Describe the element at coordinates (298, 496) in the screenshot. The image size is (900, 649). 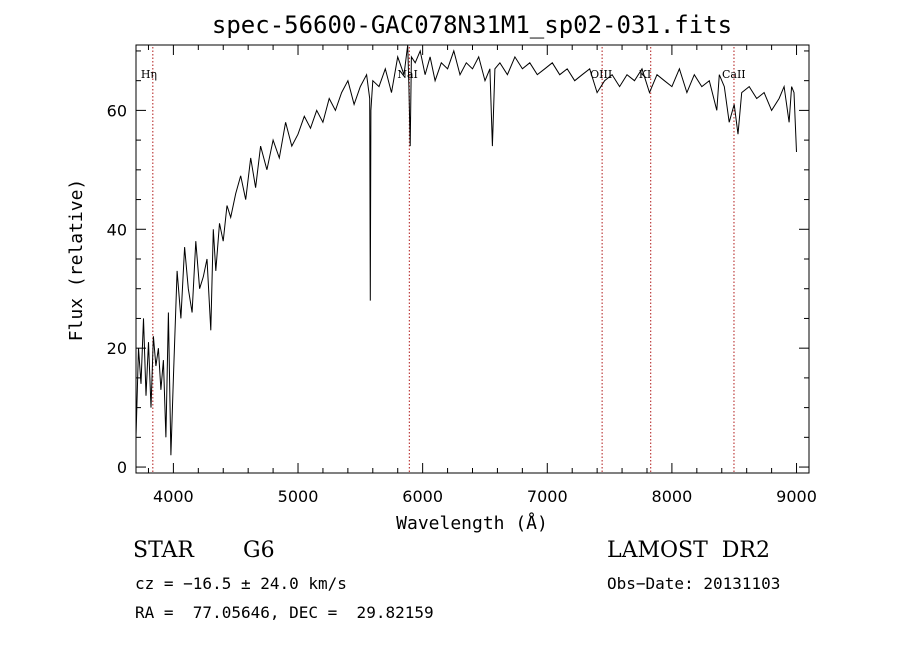
I see `x-tick-label: 5000` at that location.